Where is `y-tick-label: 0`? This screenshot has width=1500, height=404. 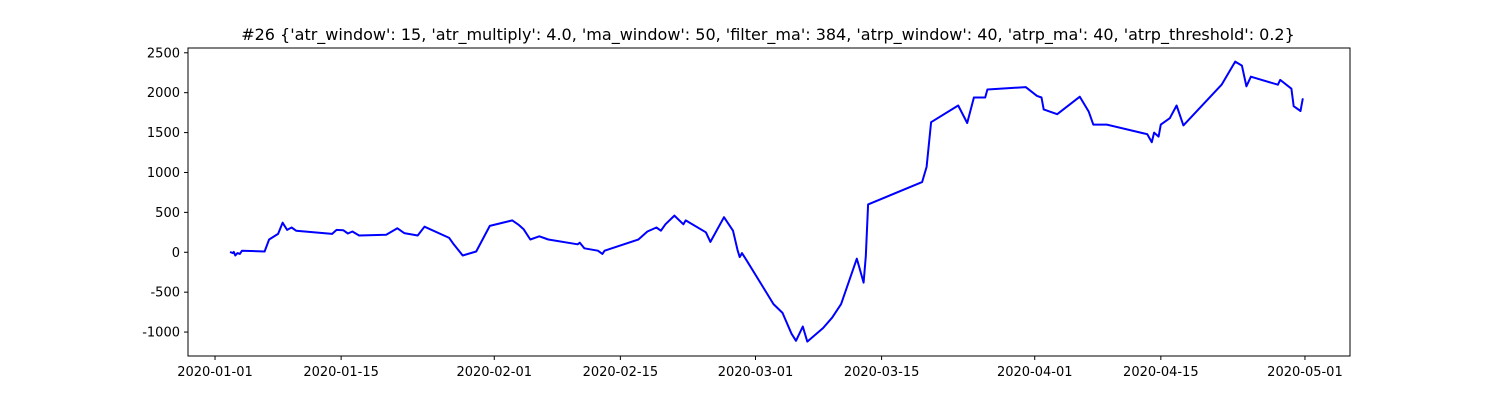
y-tick-label: 0 is located at coordinates (176, 253).